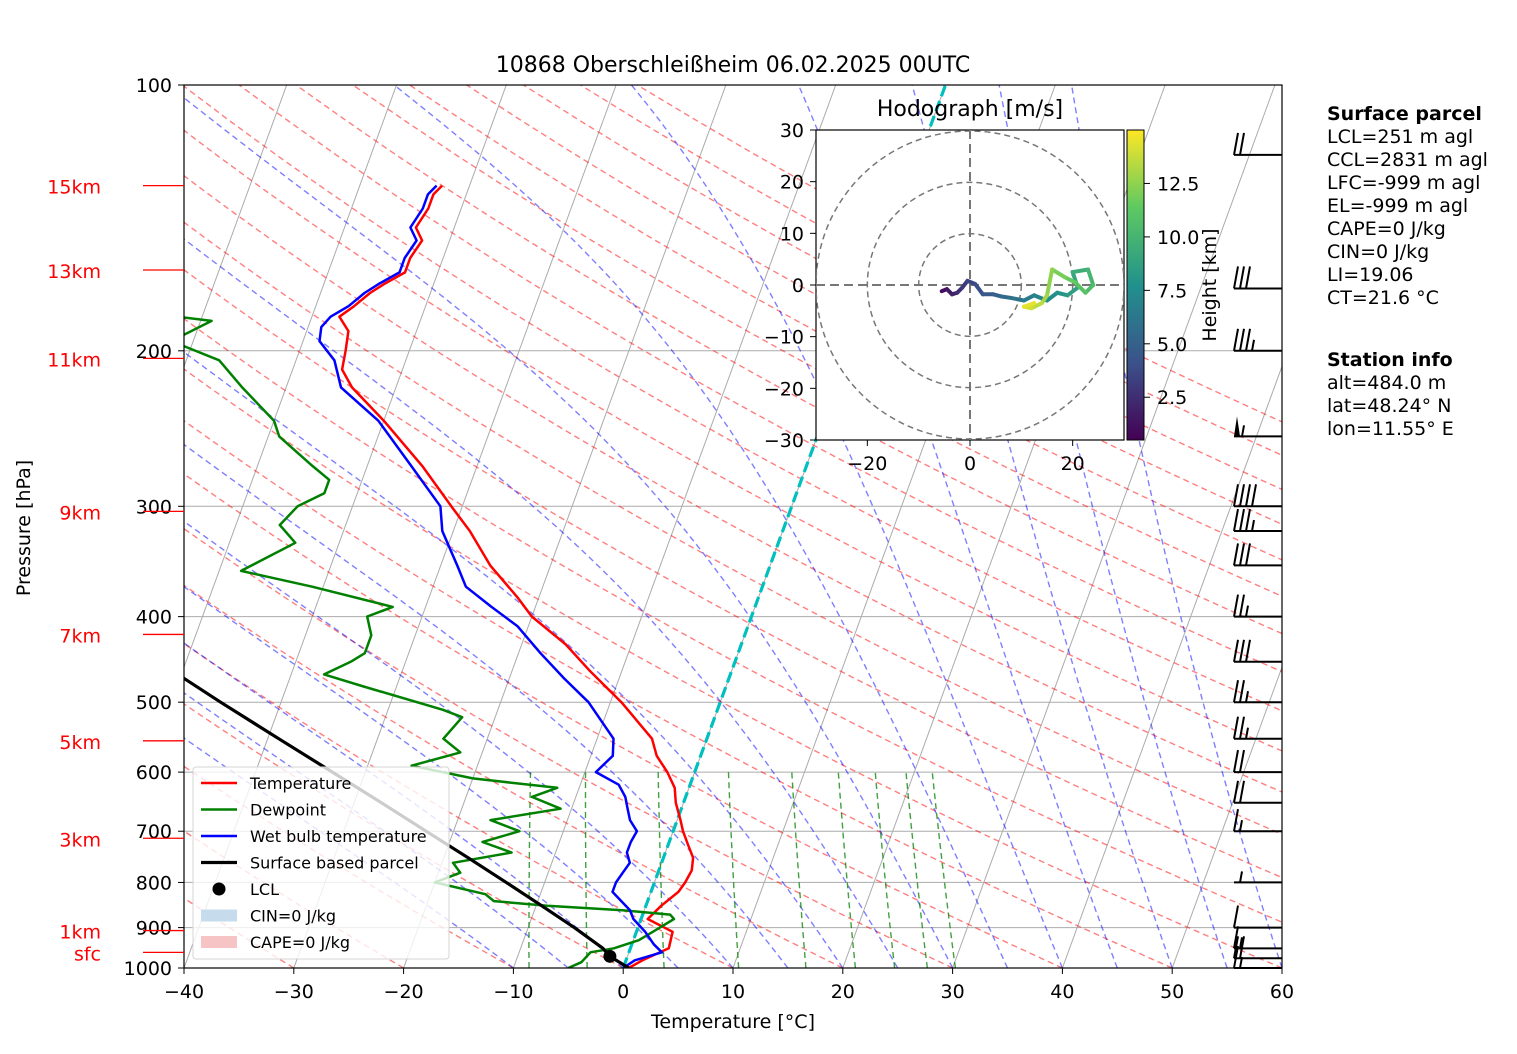  I want to click on p-tick-label: 600, so click(154, 773).